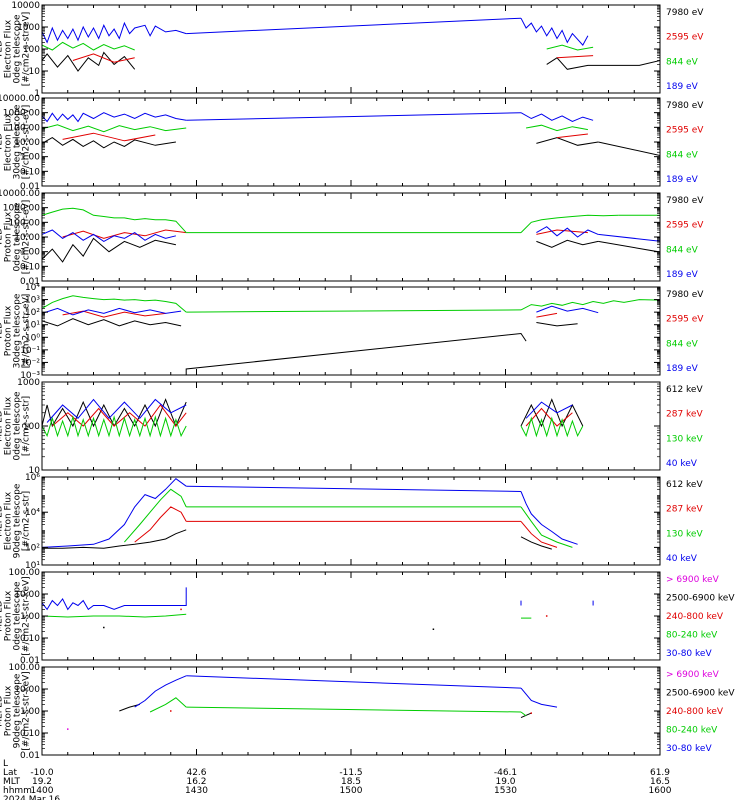 This screenshot has width=750, height=800. What do you see at coordinates (30, 363) in the screenshot?
I see `y-tick-label: 10⁻²` at bounding box center [30, 363].